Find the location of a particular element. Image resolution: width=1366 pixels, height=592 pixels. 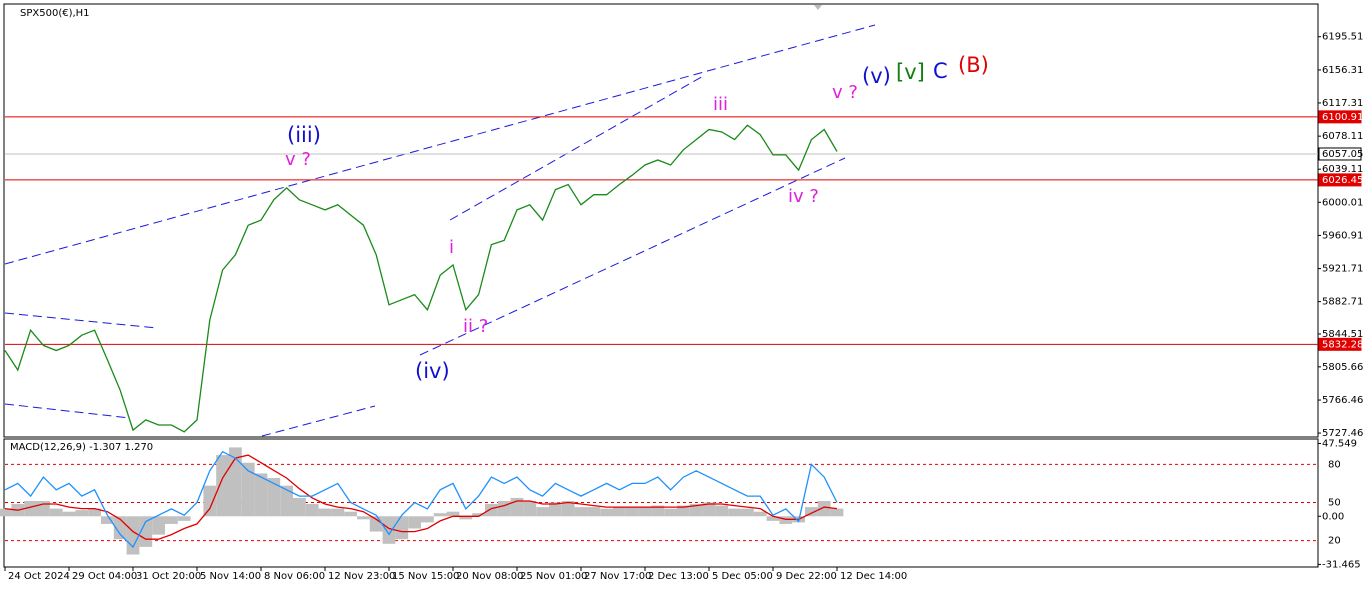

y-tick-label: 5766.46 is located at coordinates (1342, 400).